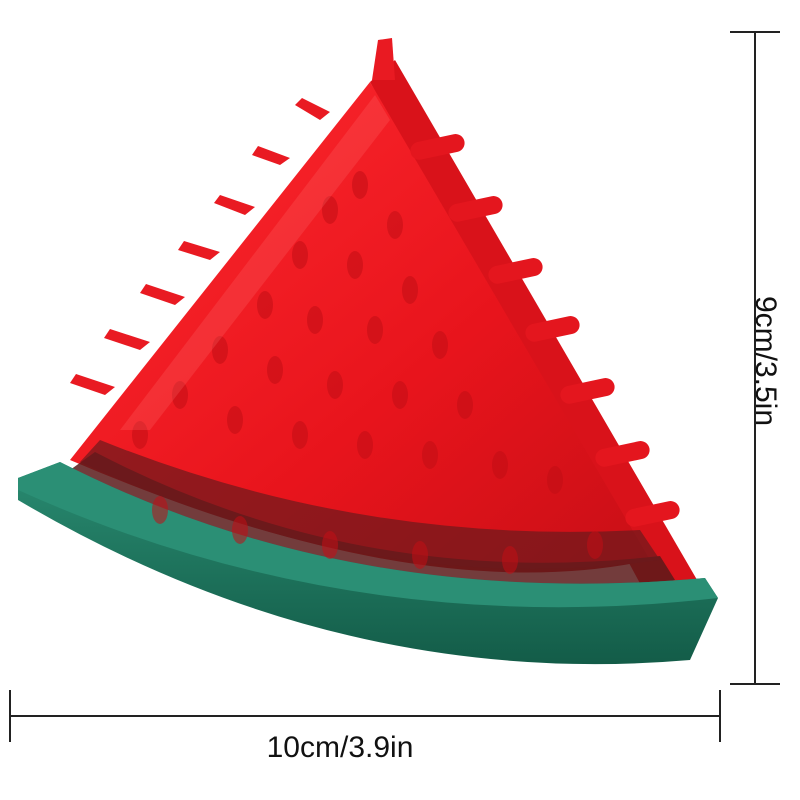 The width and height of the screenshot is (800, 800). I want to click on width-dimension-line, so click(365, 716).